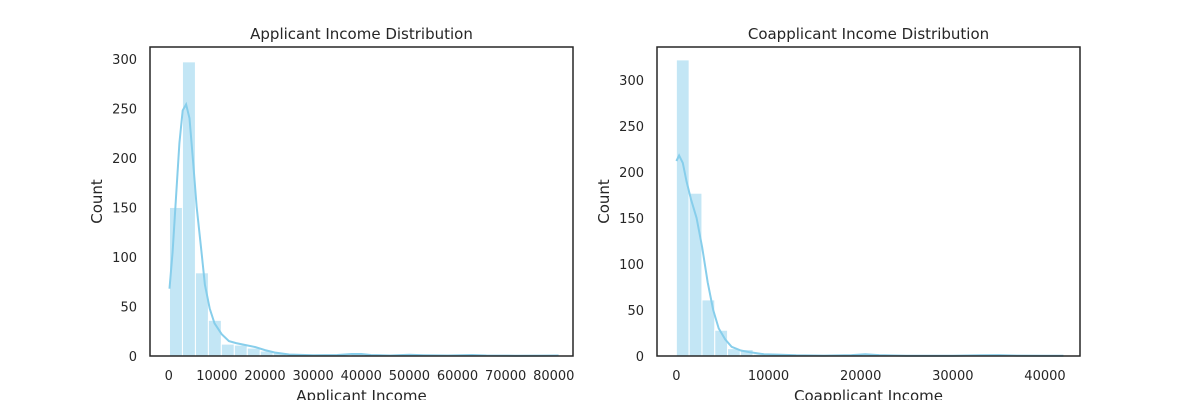 The height and width of the screenshot is (400, 1200). I want to click on x-tick-label: 50000, so click(409, 376).